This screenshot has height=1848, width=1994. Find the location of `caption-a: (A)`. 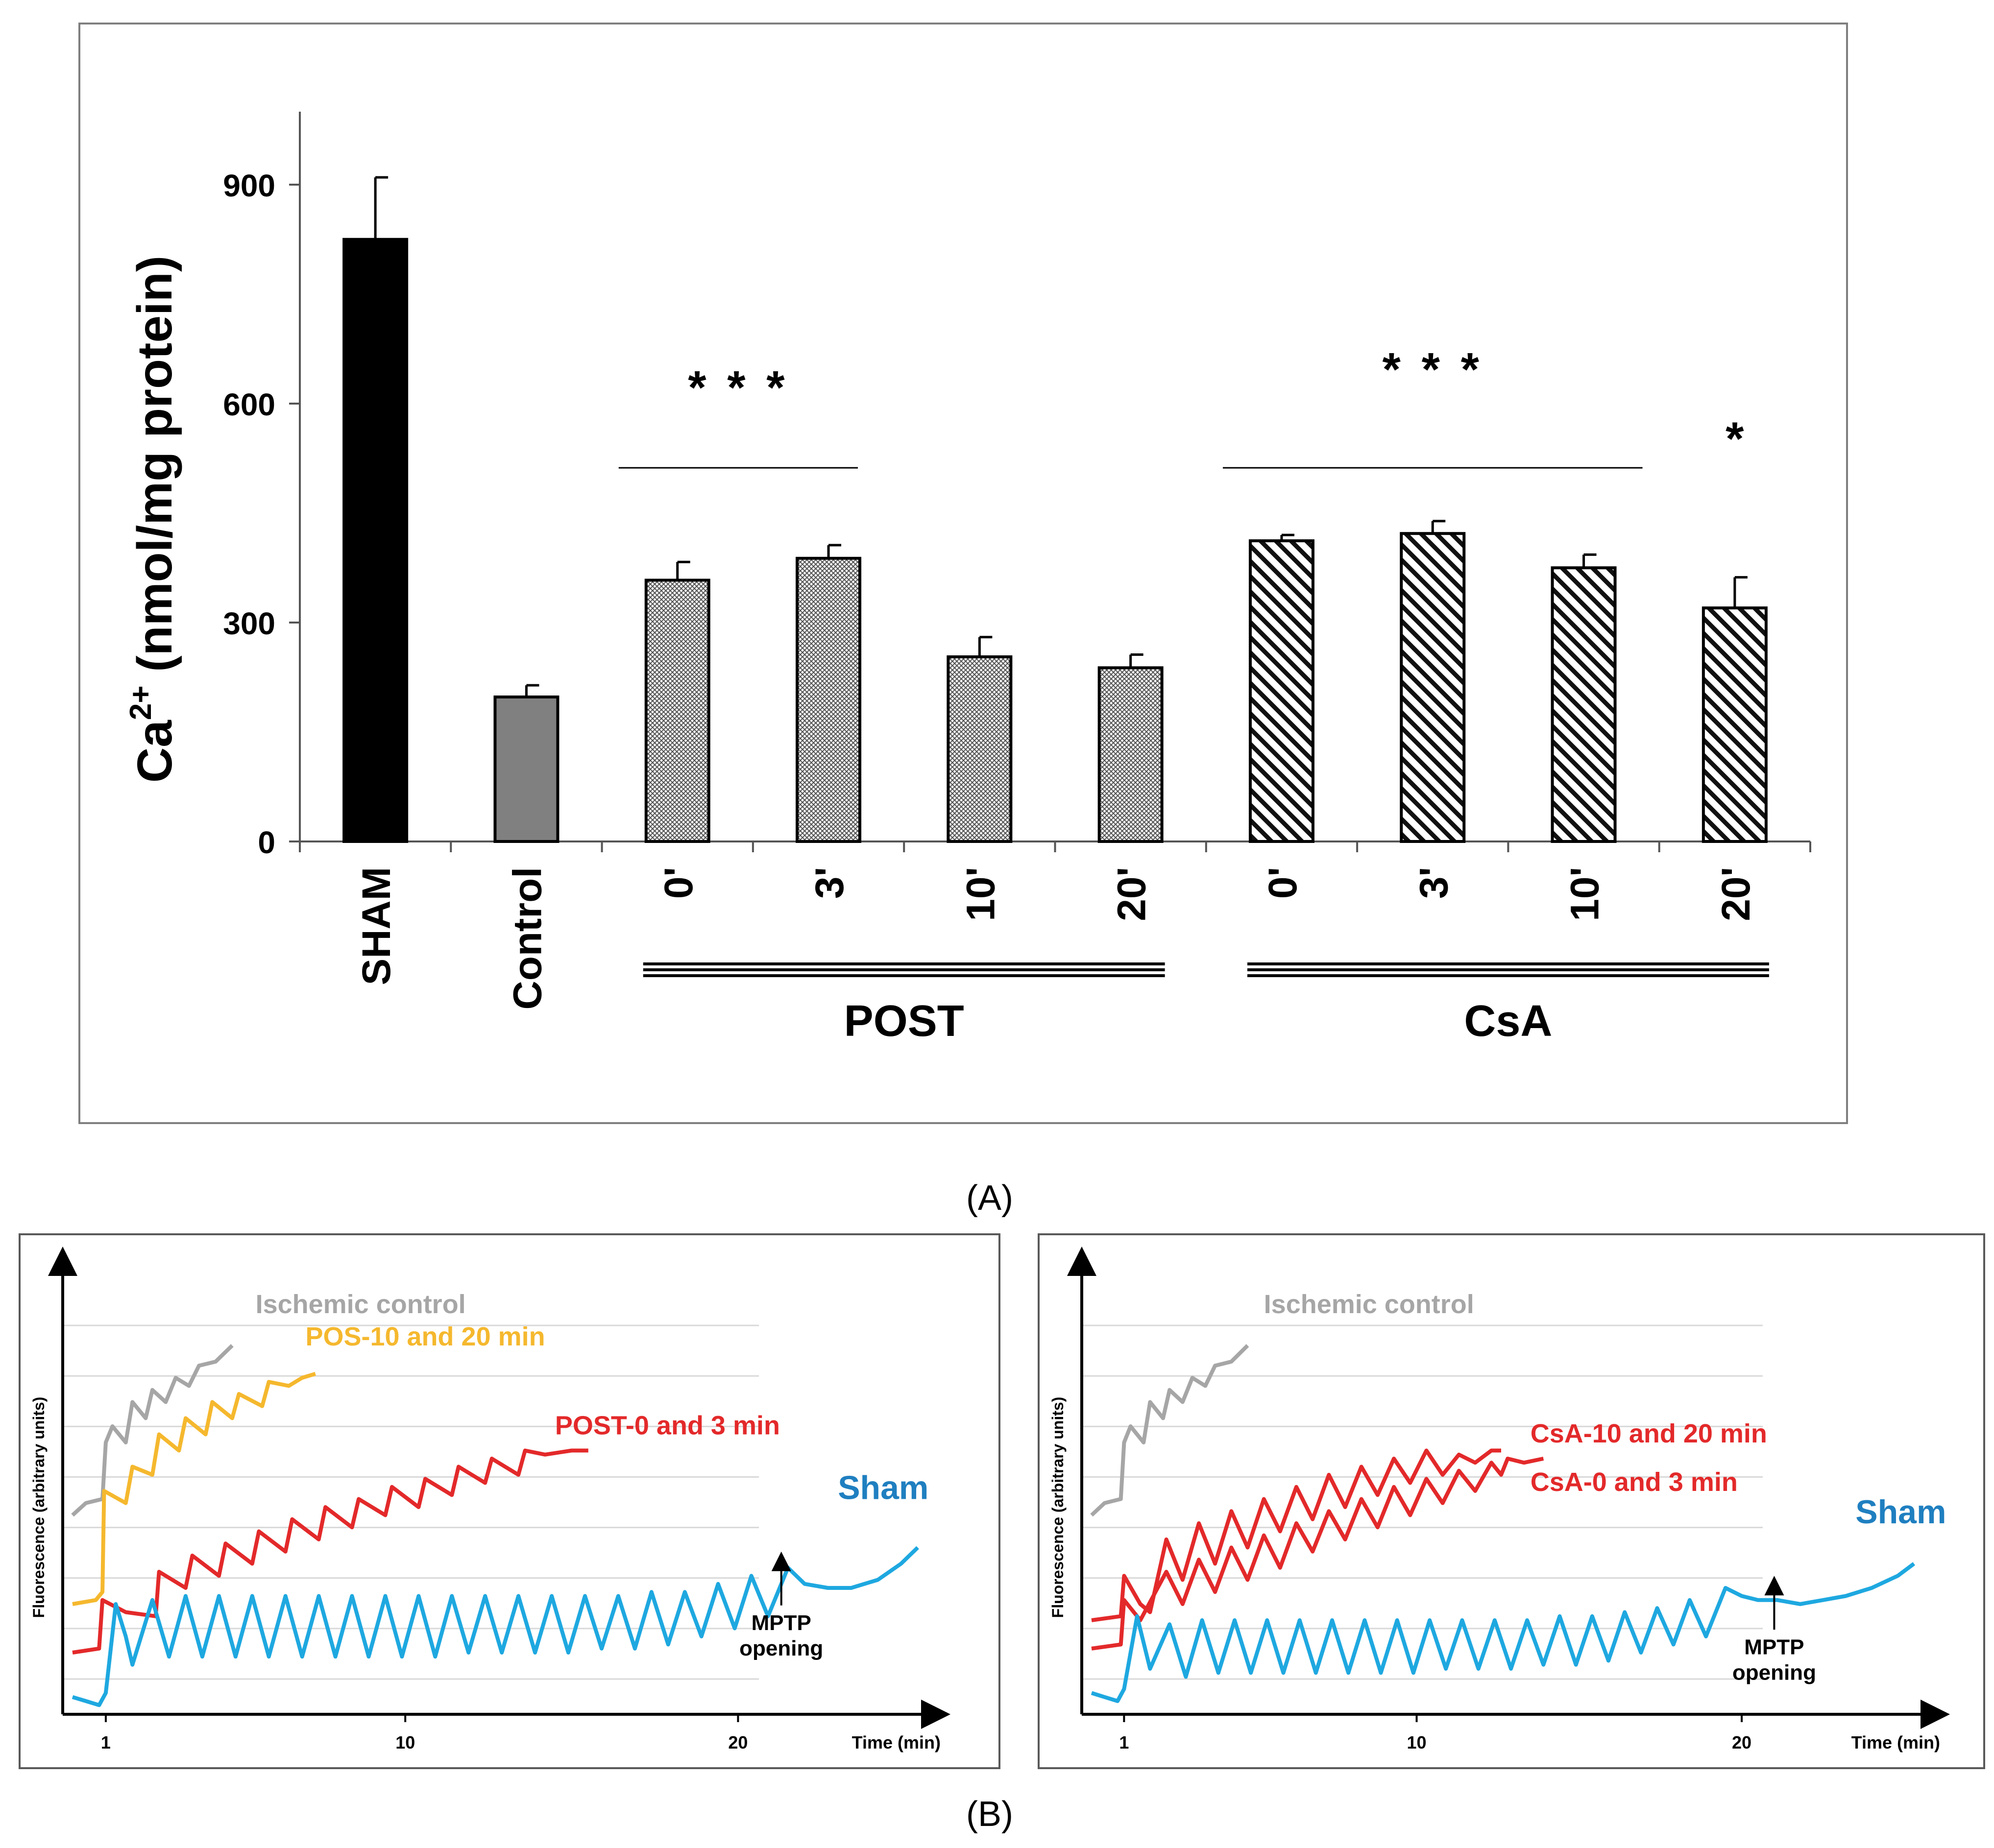

caption-a: (A) is located at coordinates (990, 1198).